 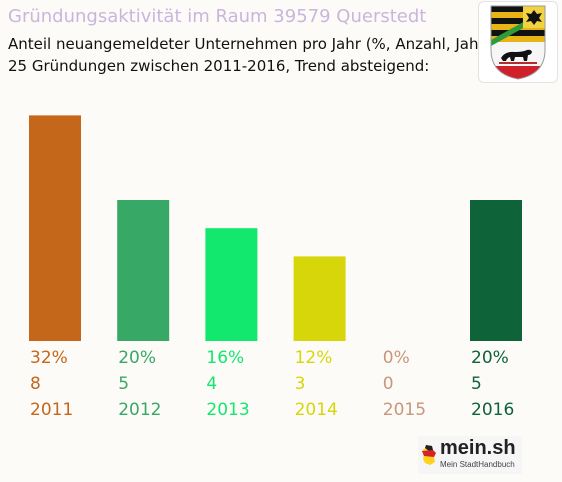 I want to click on percent-label-2015: 0%, so click(x=396, y=358).